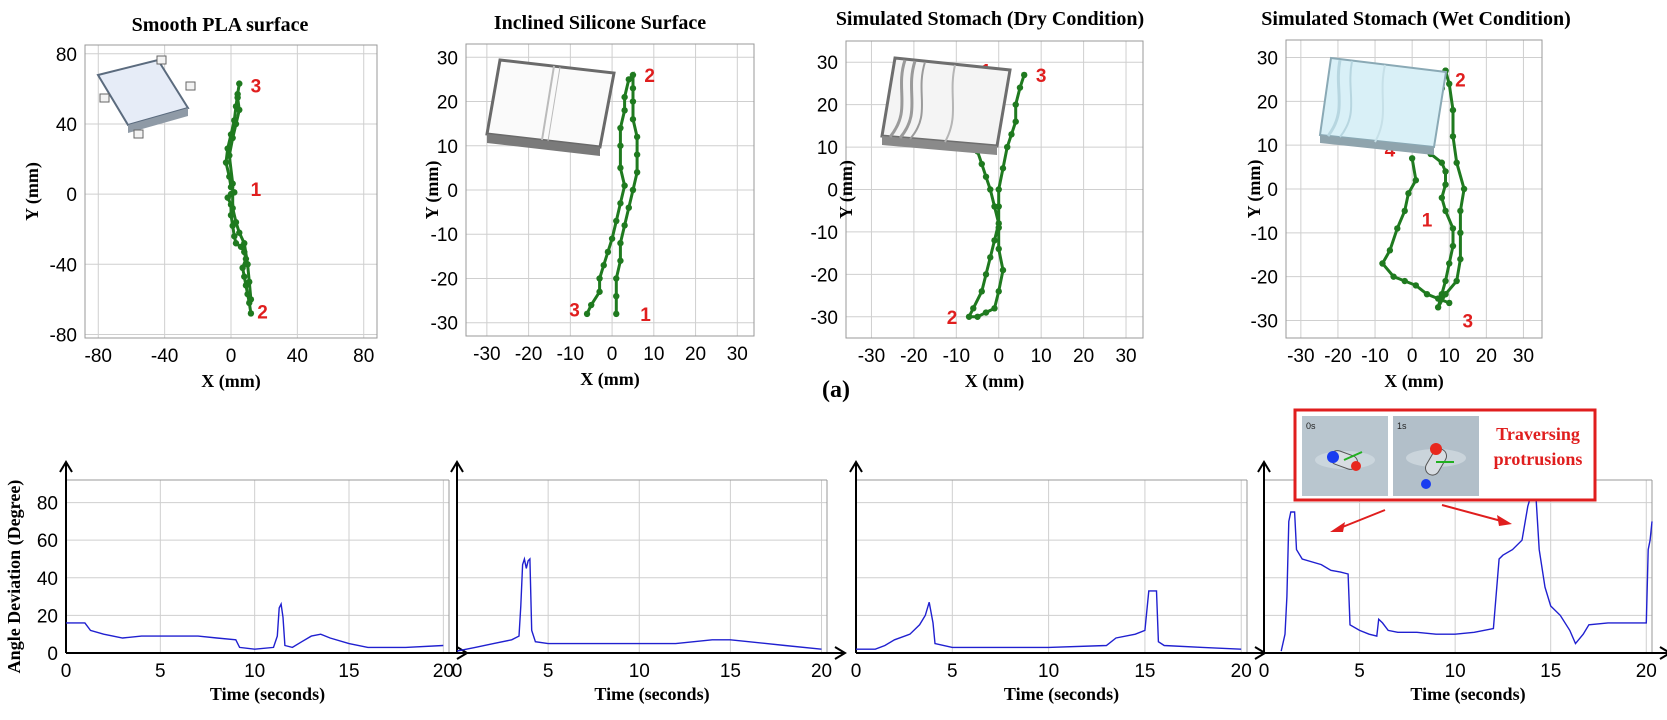 The image size is (1667, 720). What do you see at coordinates (1267, 146) in the screenshot?
I see `stomach-wet-ytick-label: 10` at bounding box center [1267, 146].